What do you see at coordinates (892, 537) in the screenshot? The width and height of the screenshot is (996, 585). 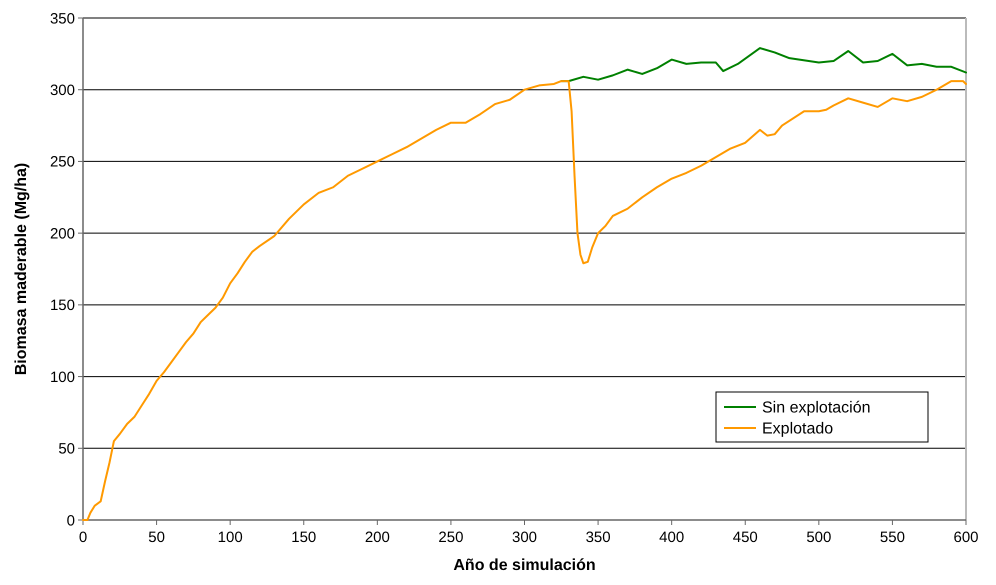 I see `x-tick-label: 550` at bounding box center [892, 537].